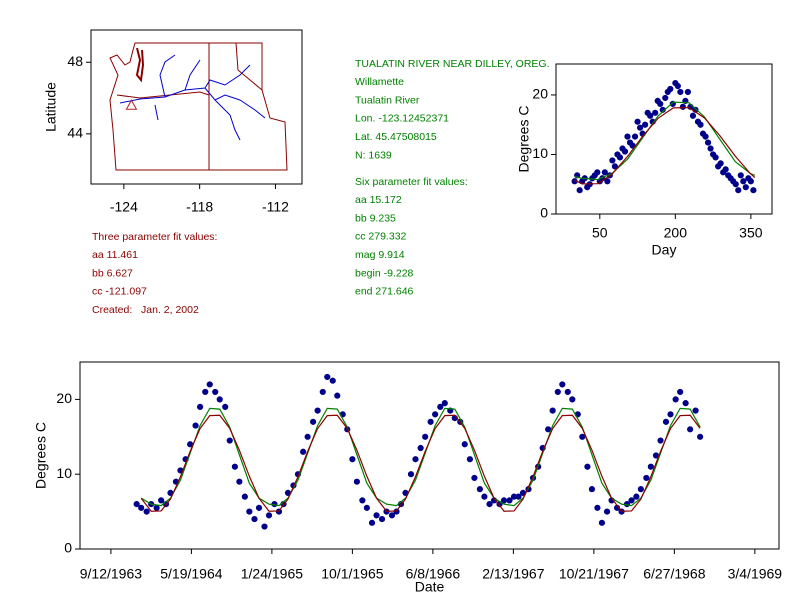  Describe the element at coordinates (380, 255) in the screenshot. I see `info-line: mag 9.914` at that location.